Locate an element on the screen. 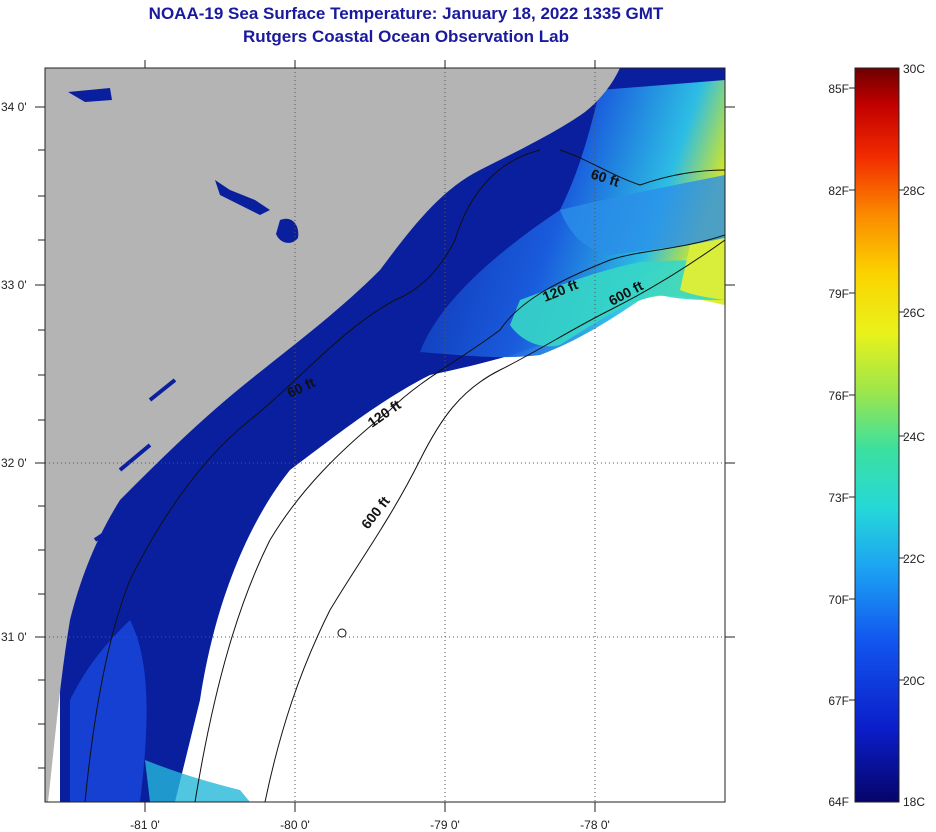 The width and height of the screenshot is (936, 832). colorbar-c-label: 24C is located at coordinates (914, 437).